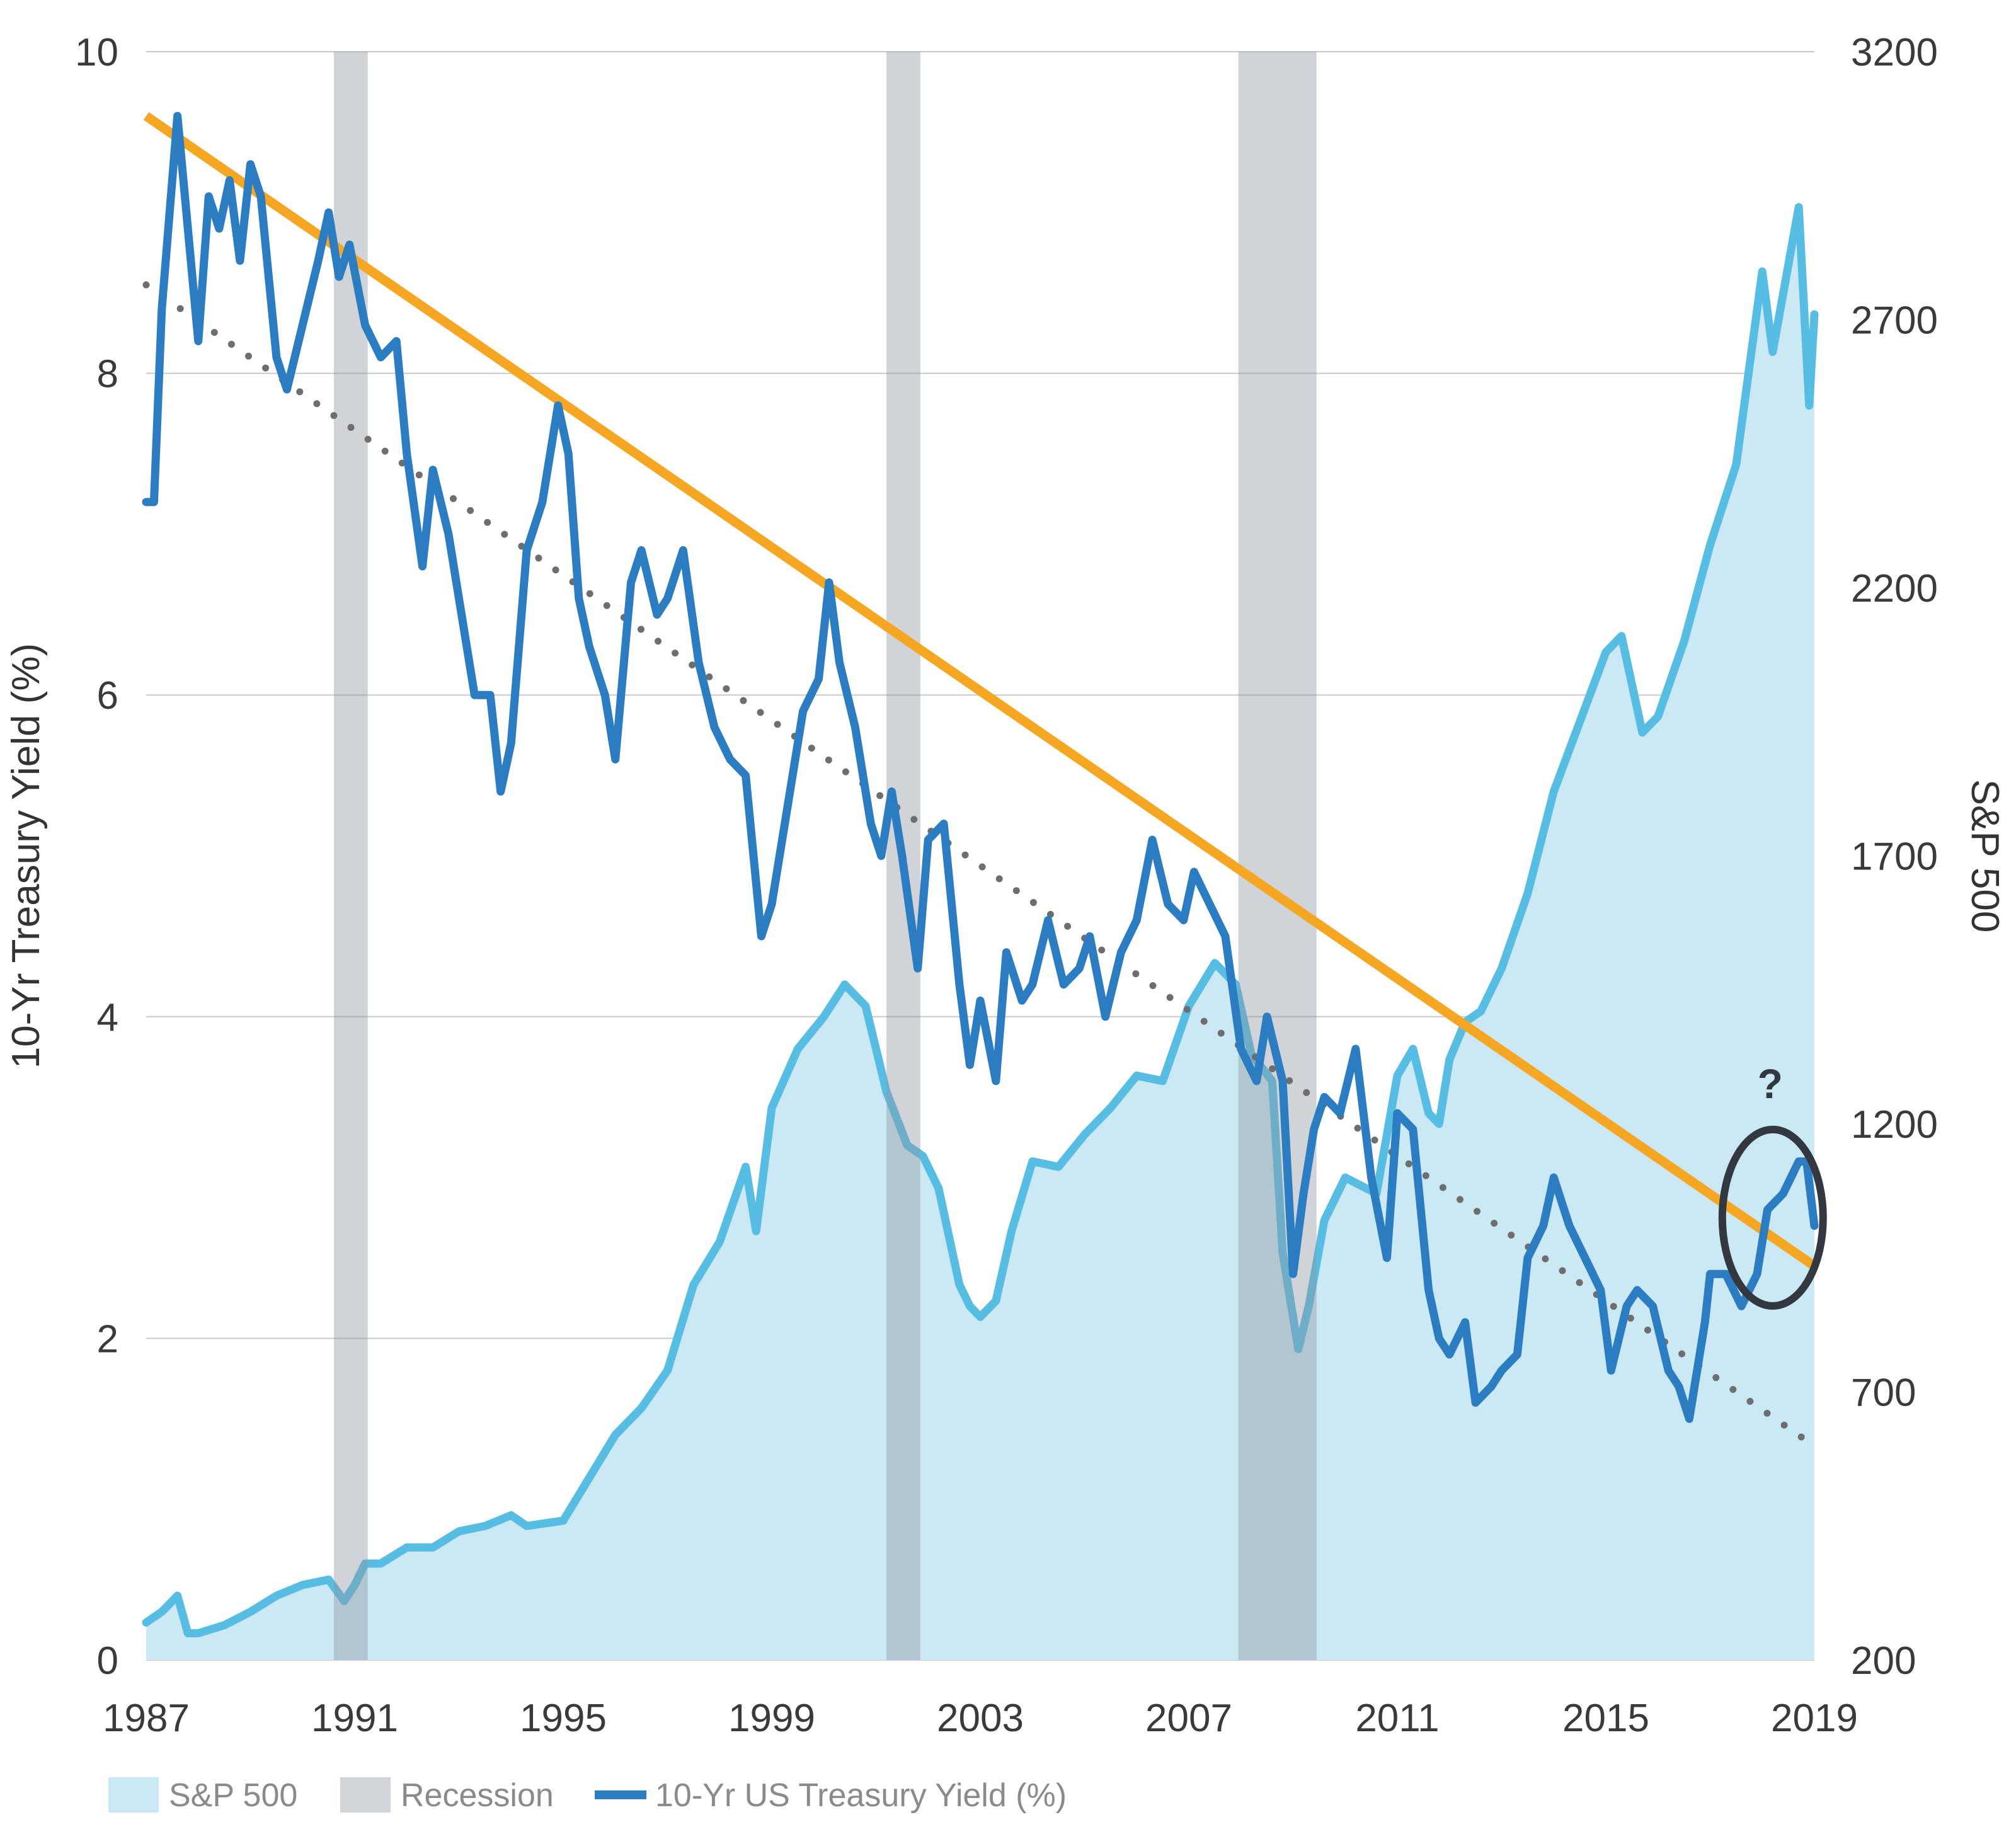 The height and width of the screenshot is (1844, 2016). Describe the element at coordinates (861, 1795) in the screenshot. I see `legend-label-yield: 10-Yr US Treasury Yield (%)` at that location.